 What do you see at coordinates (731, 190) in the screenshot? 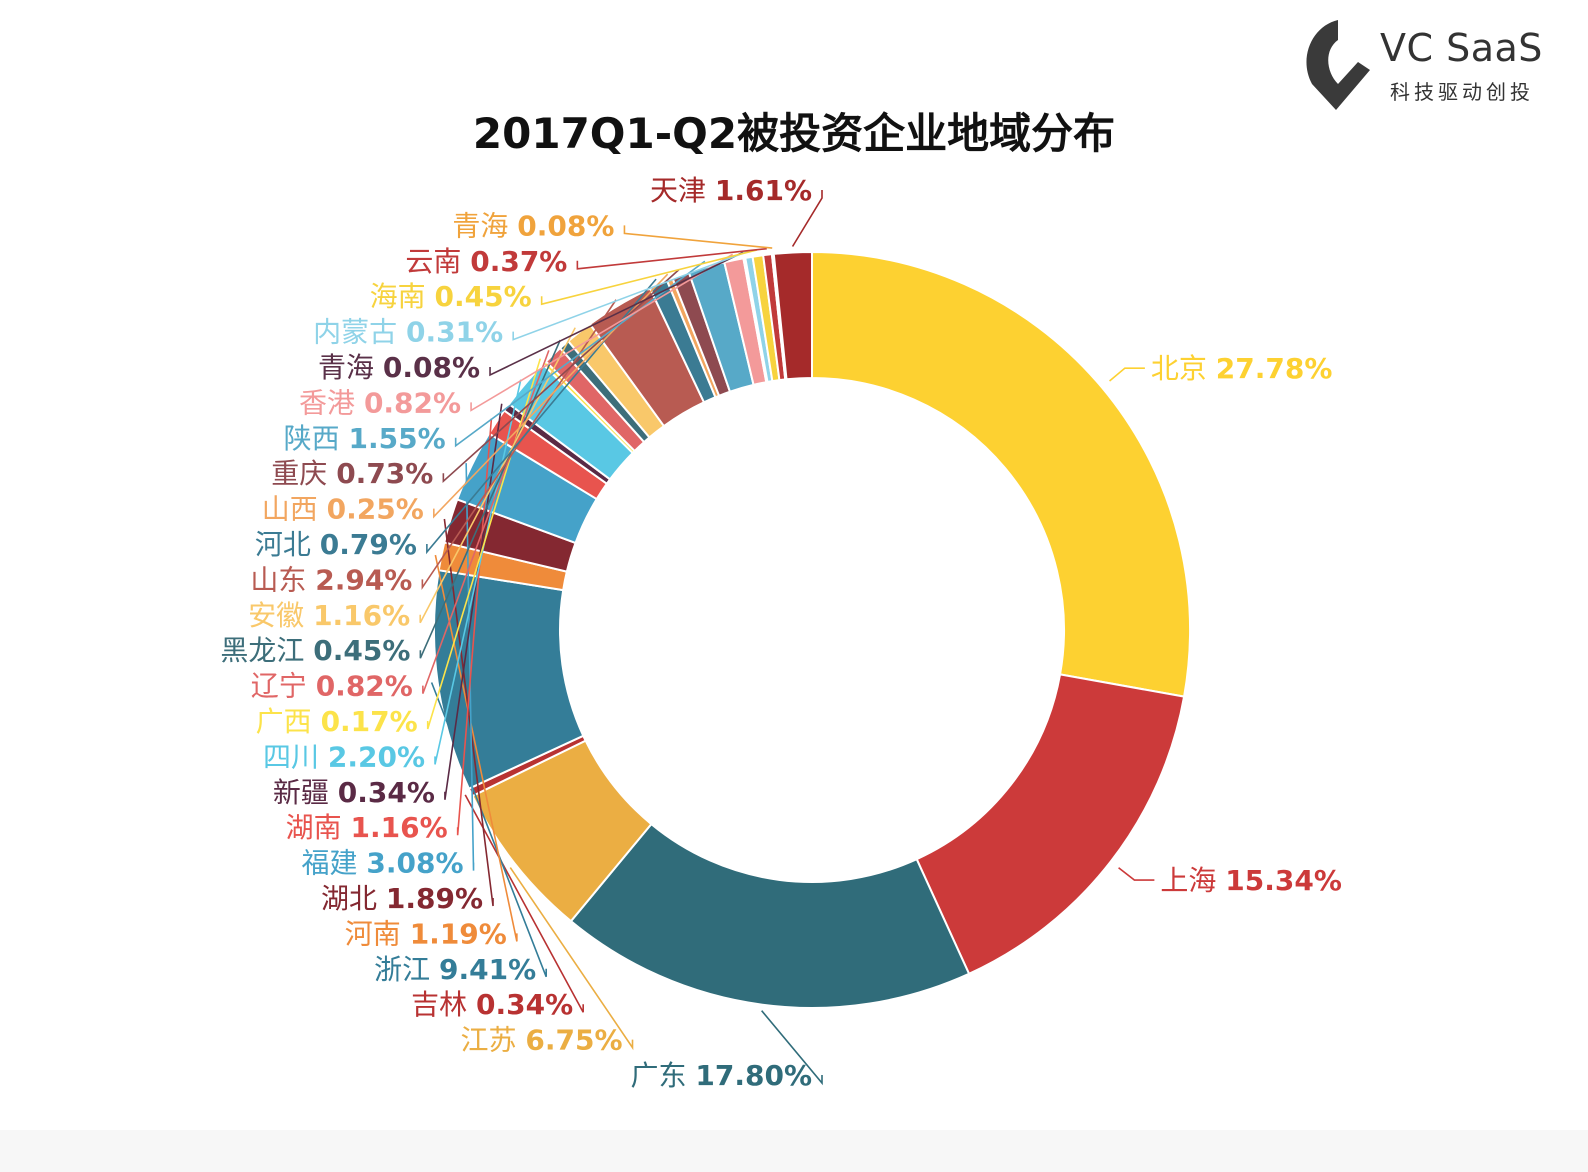
I see `slice-label-天津: 天津 1.61%` at bounding box center [731, 190].